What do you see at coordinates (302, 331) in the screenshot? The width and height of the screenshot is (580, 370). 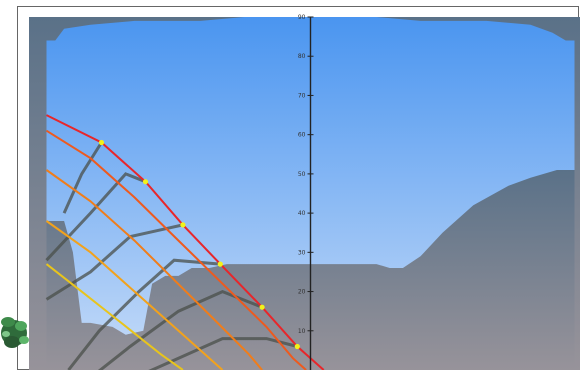 I see `y-tick-label-10: 10` at bounding box center [302, 331].